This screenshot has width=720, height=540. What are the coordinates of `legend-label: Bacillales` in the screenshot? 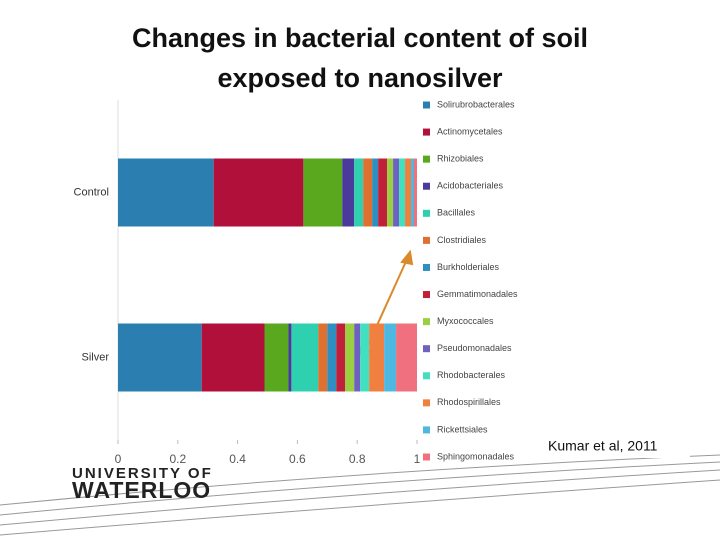 It's located at (456, 213).